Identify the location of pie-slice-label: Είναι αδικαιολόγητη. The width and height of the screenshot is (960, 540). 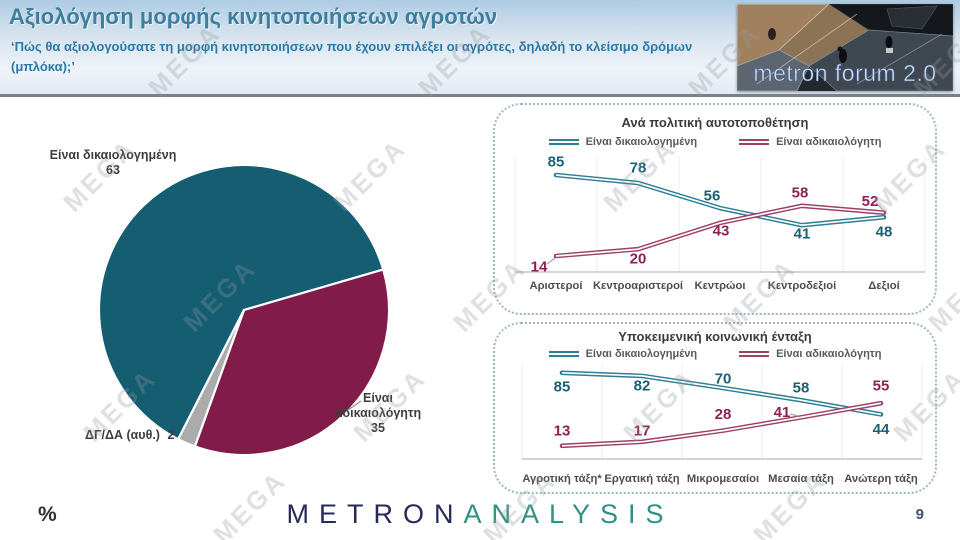
(378, 405).